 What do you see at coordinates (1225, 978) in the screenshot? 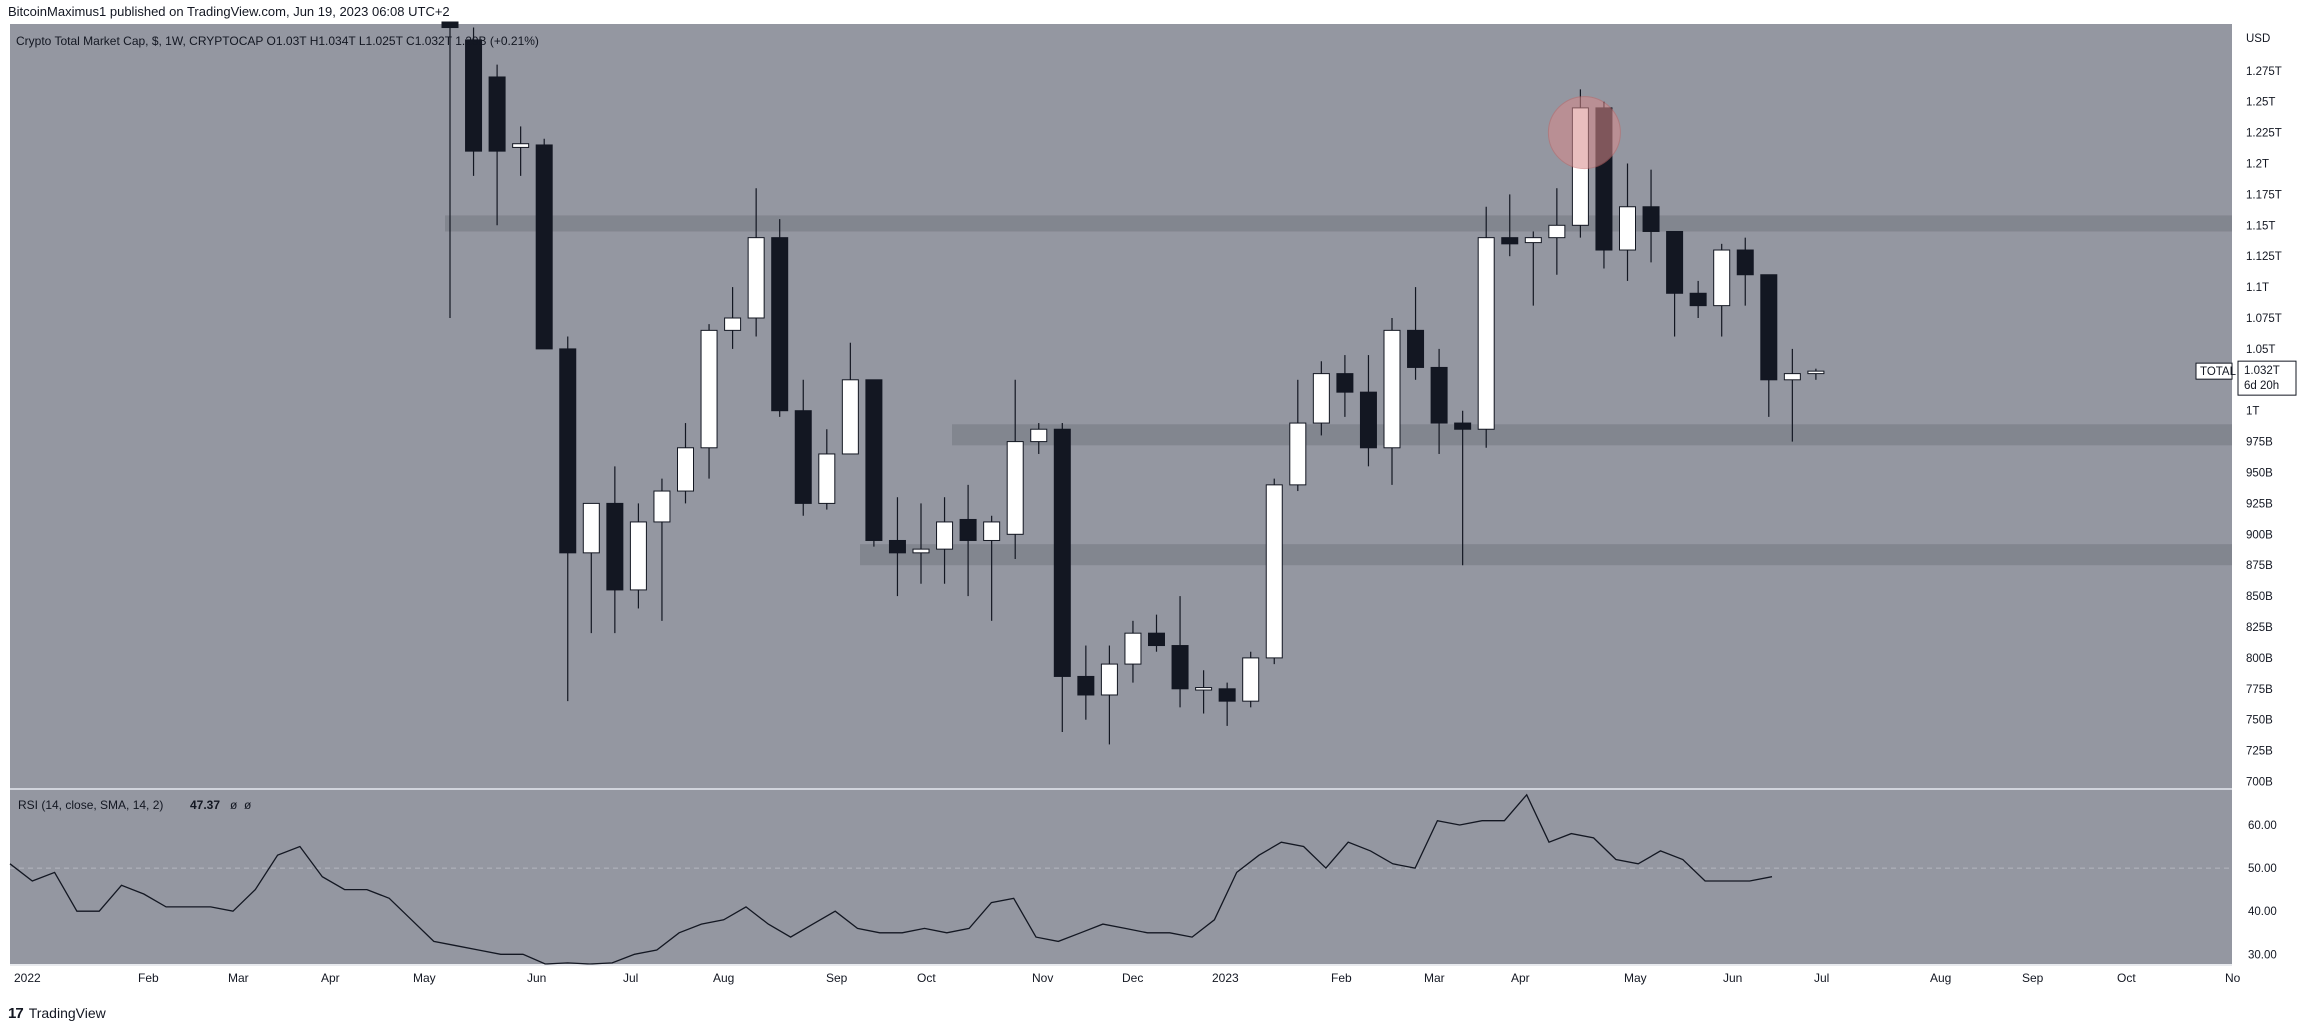
I see `time-tick-label: 2023` at bounding box center [1225, 978].